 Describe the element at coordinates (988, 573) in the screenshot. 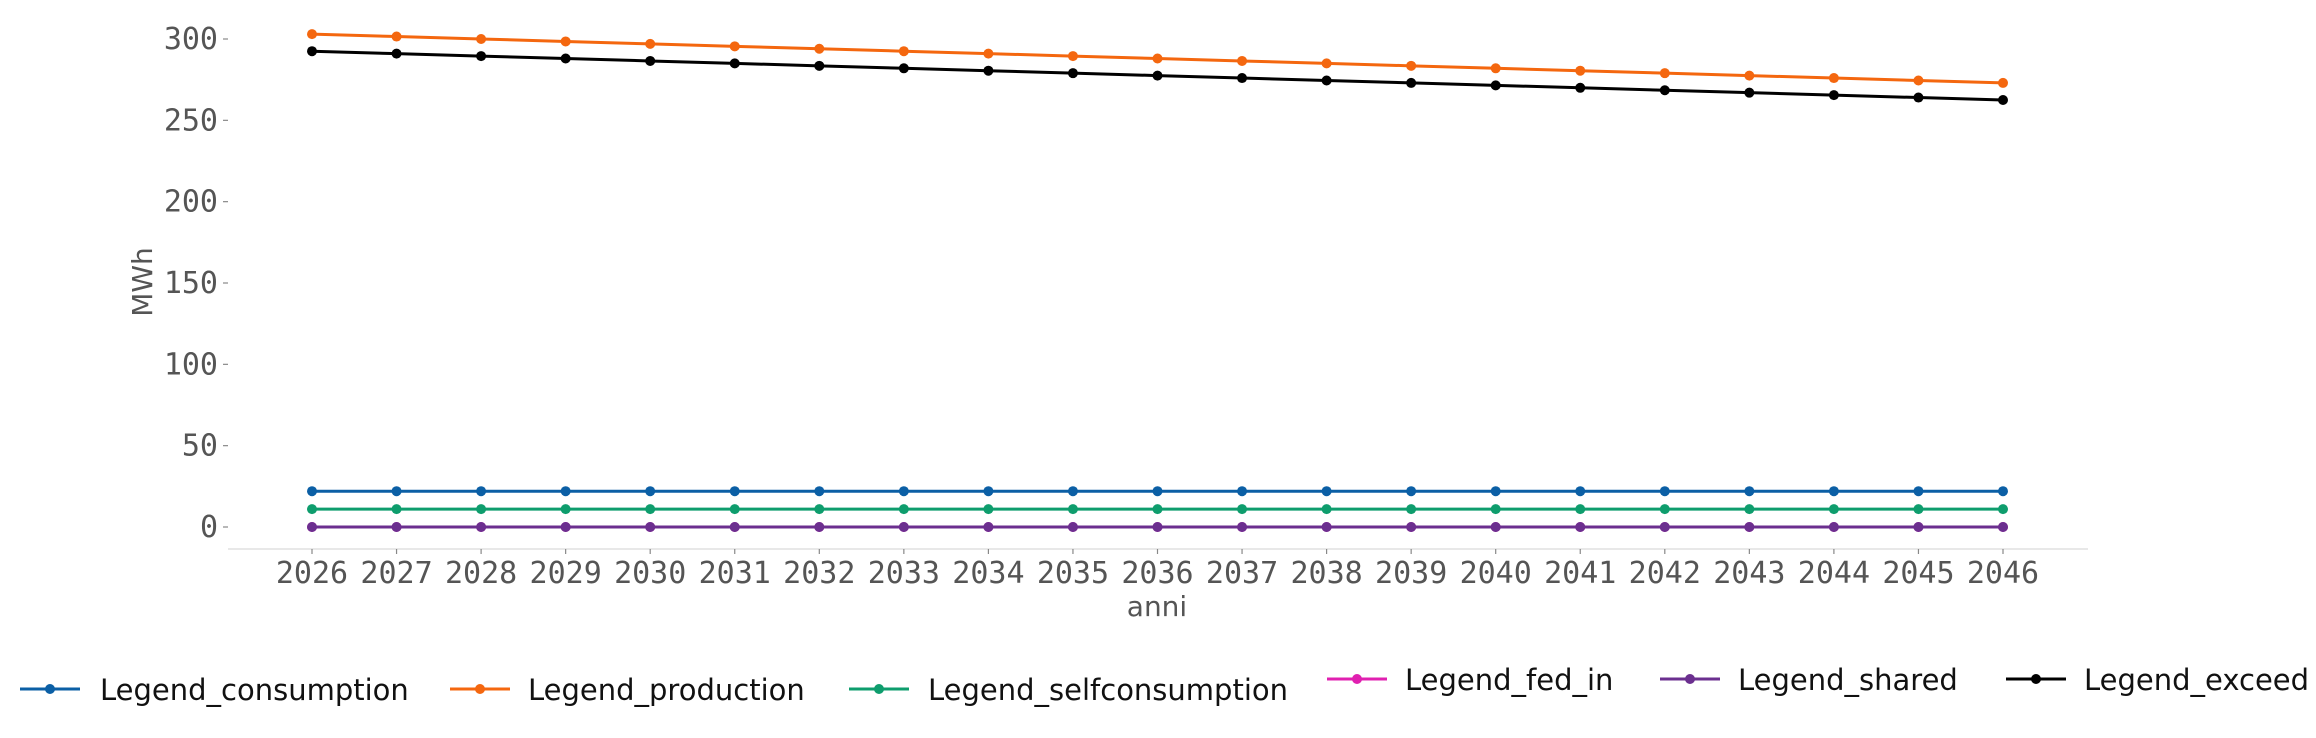

I see `x-tick-label: 2034` at that location.